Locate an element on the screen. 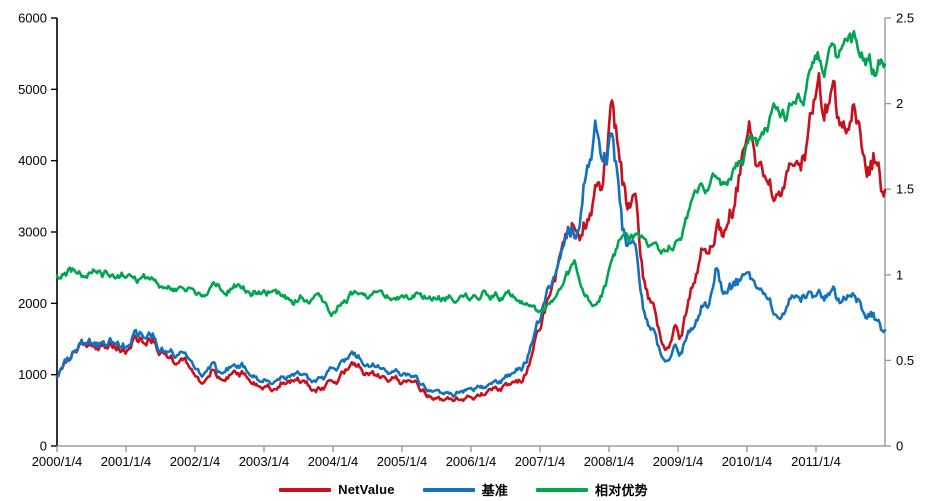 This screenshot has width=927, height=501. legend-swatch-benchmark is located at coordinates (448, 489).